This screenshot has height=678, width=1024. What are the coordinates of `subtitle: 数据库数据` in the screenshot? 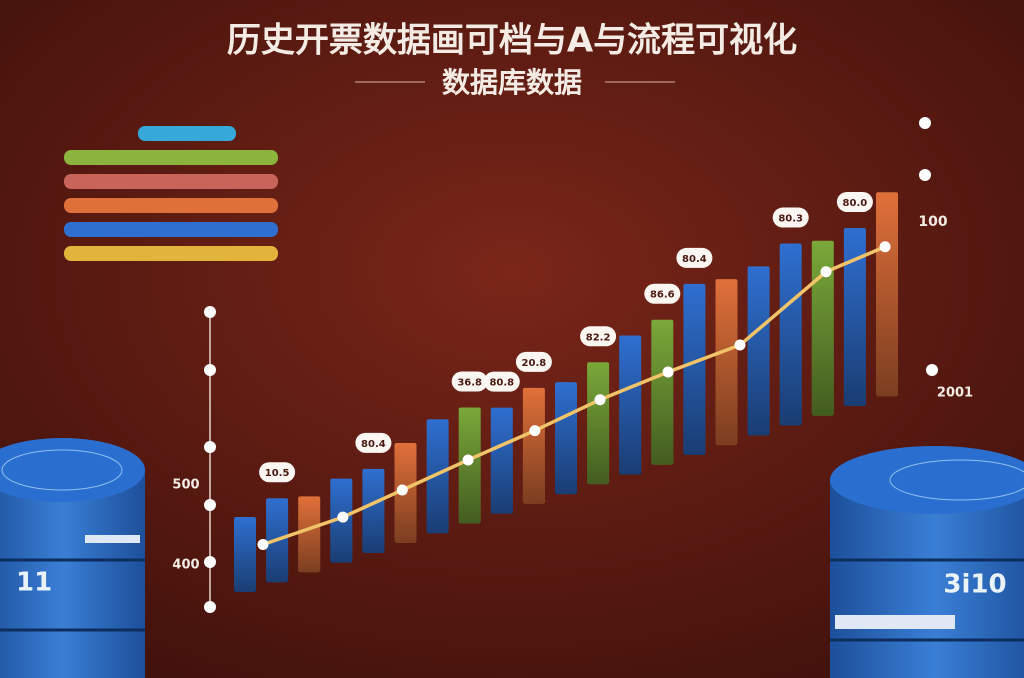 It's located at (512, 82).